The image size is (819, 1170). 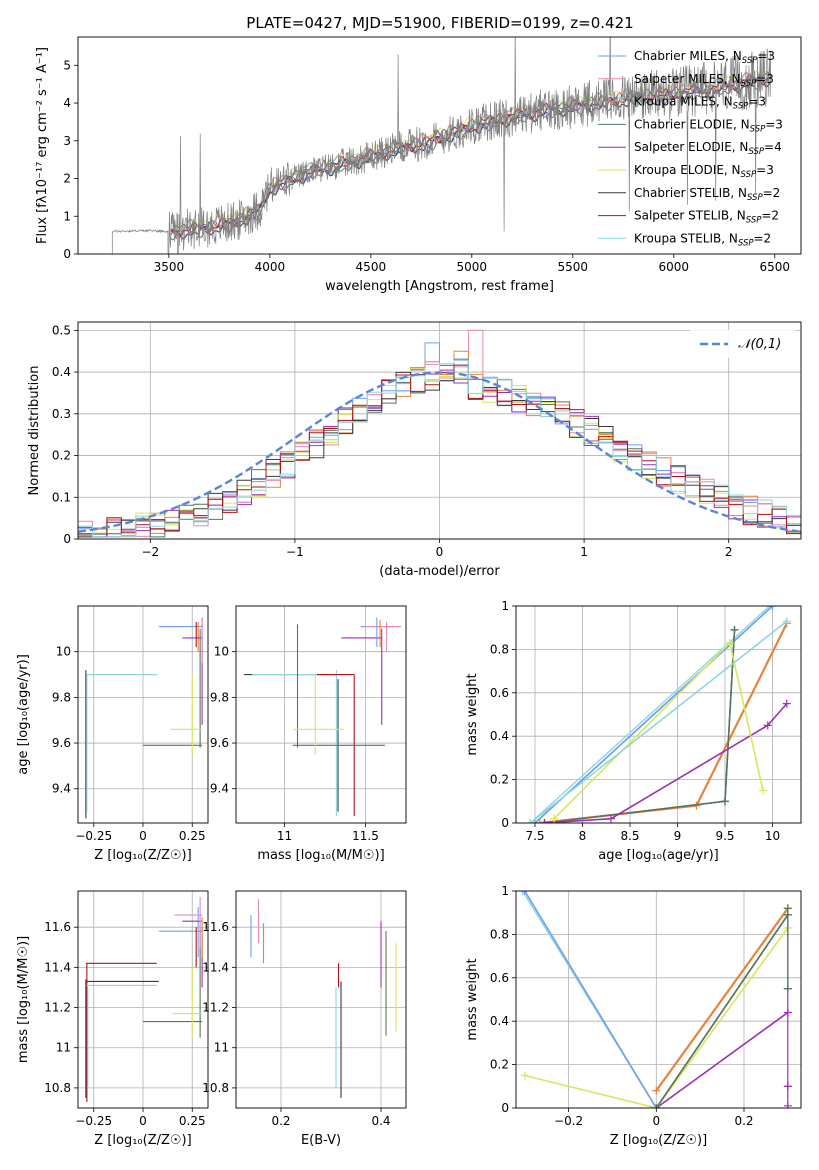 What do you see at coordinates (704, 80) in the screenshot?
I see `legend-entry: Salpeter MILES, NSSP=3` at bounding box center [704, 80].